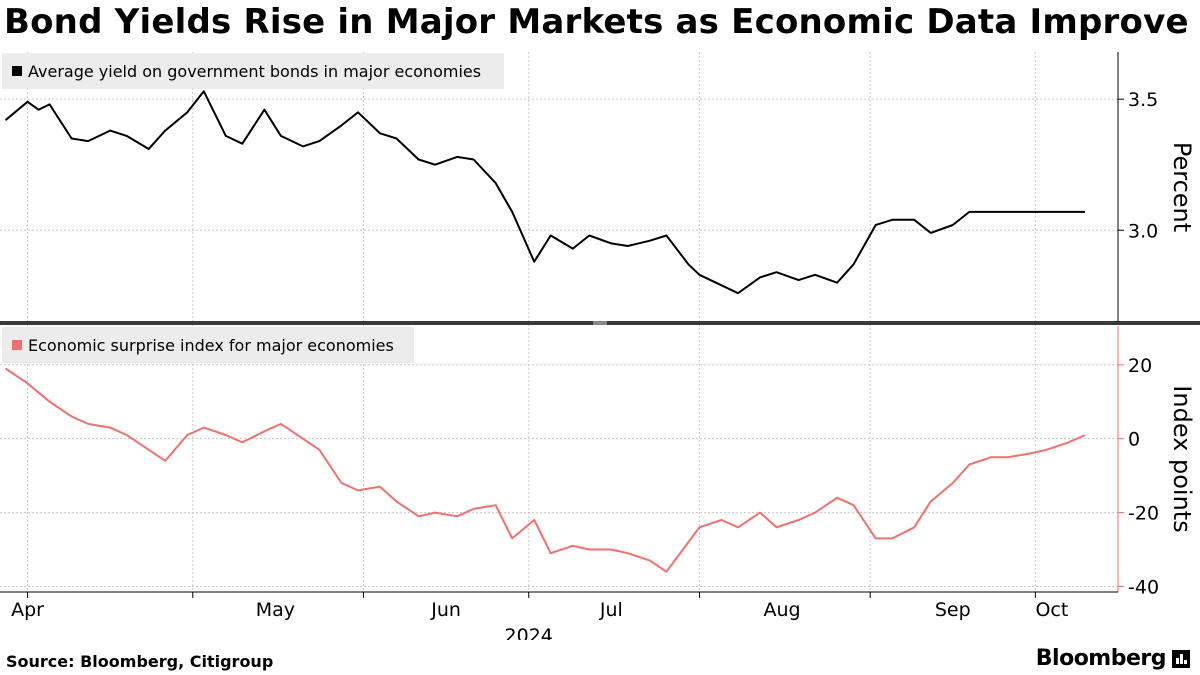 The width and height of the screenshot is (1200, 675). What do you see at coordinates (1051, 610) in the screenshot?
I see `x-tick-label: Oct` at bounding box center [1051, 610].